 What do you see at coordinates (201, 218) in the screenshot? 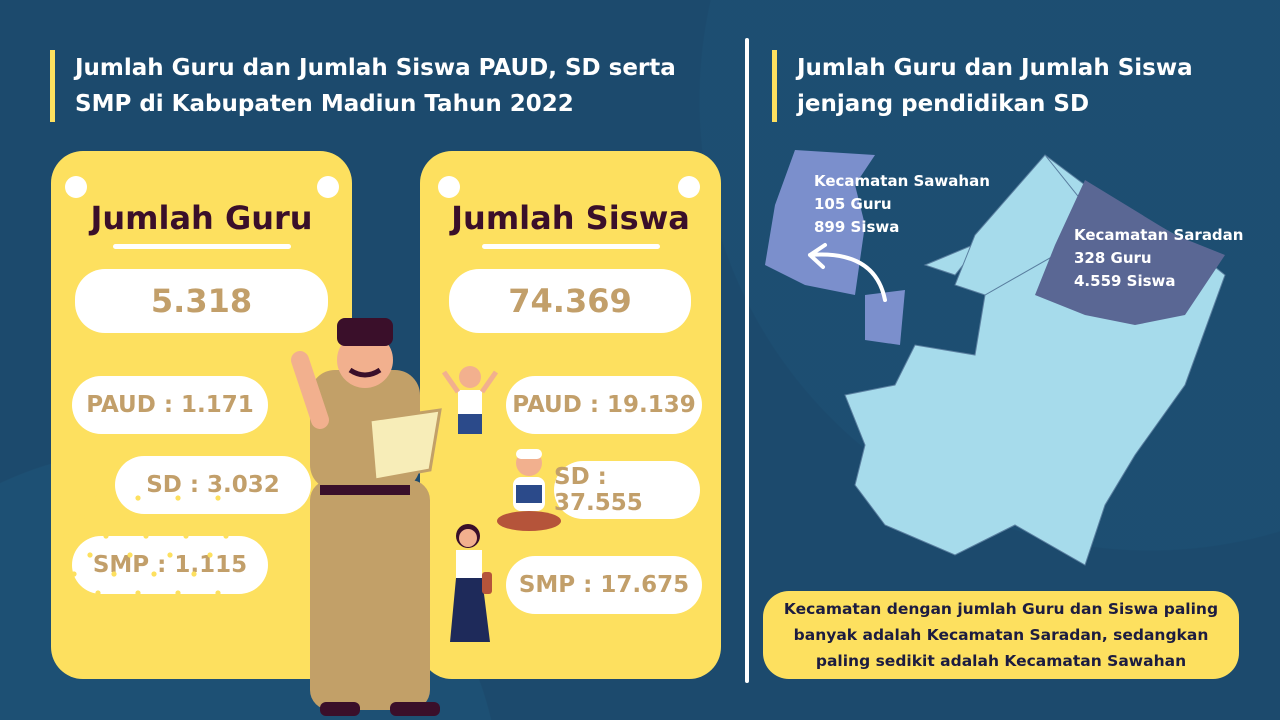
I see `guru-heading: Jumlah Guru` at bounding box center [201, 218].